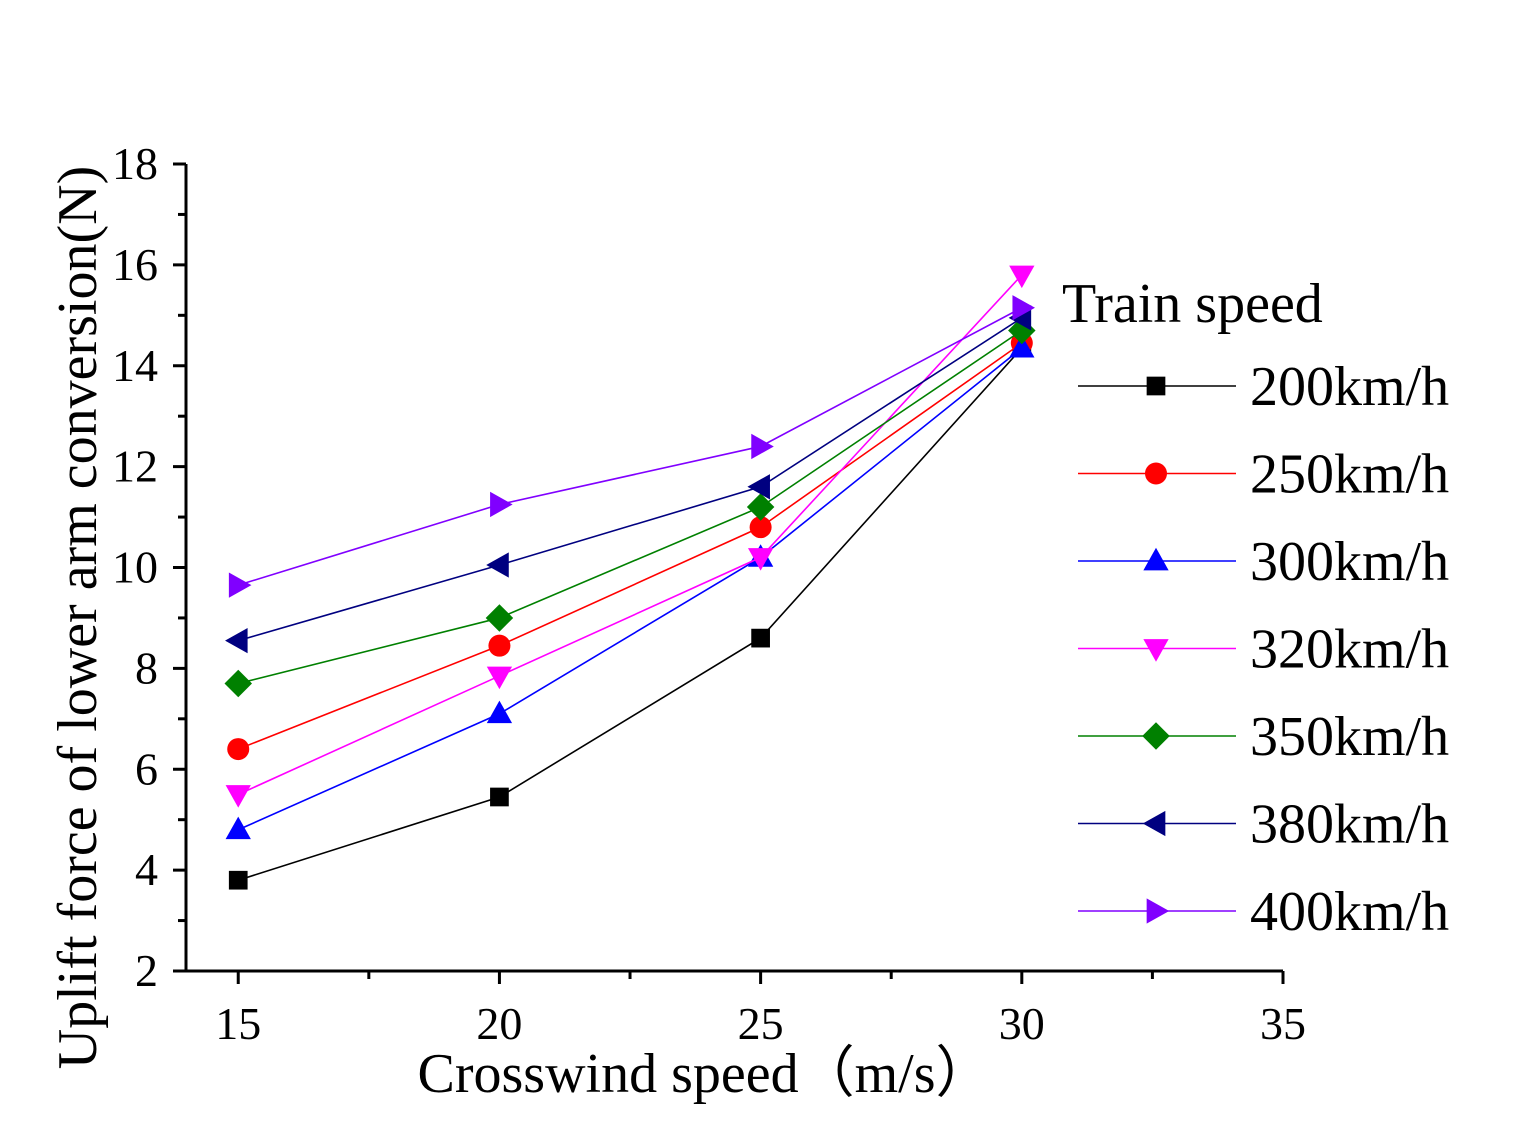  What do you see at coordinates (1349, 475) in the screenshot?
I see `legend-label: 250km/h` at bounding box center [1349, 475].